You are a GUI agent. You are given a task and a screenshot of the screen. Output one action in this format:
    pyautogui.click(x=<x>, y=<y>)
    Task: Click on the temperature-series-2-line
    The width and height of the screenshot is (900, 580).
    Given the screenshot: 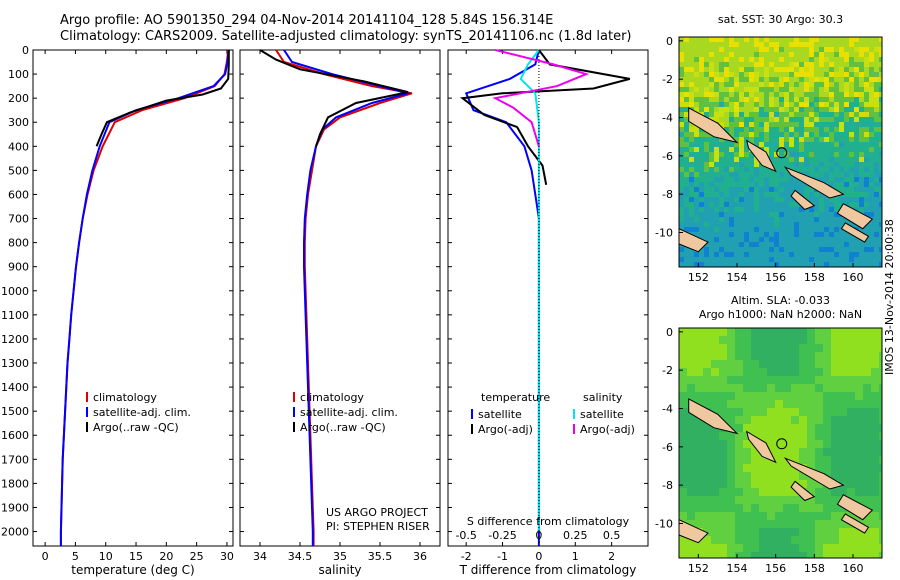 What is the action you would take?
    pyautogui.click(x=162, y=98)
    